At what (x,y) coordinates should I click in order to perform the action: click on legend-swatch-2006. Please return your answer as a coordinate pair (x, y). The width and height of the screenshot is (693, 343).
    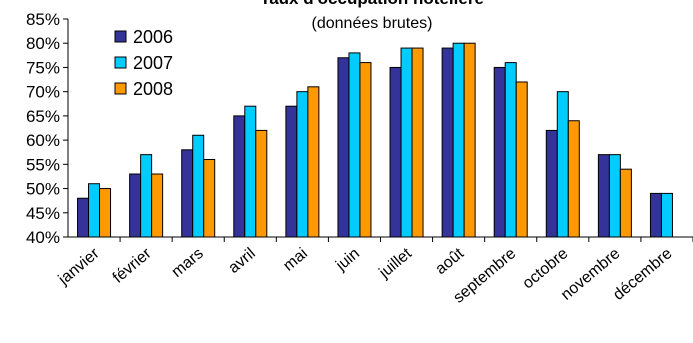
    Looking at the image, I should click on (120, 36).